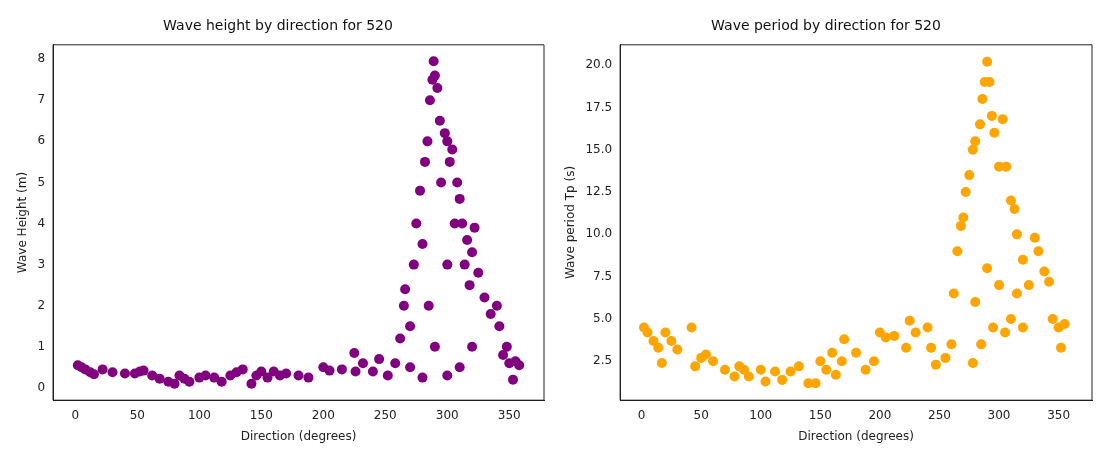 The image size is (1109, 449). I want to click on y-tick-label: 2, so click(41, 304).